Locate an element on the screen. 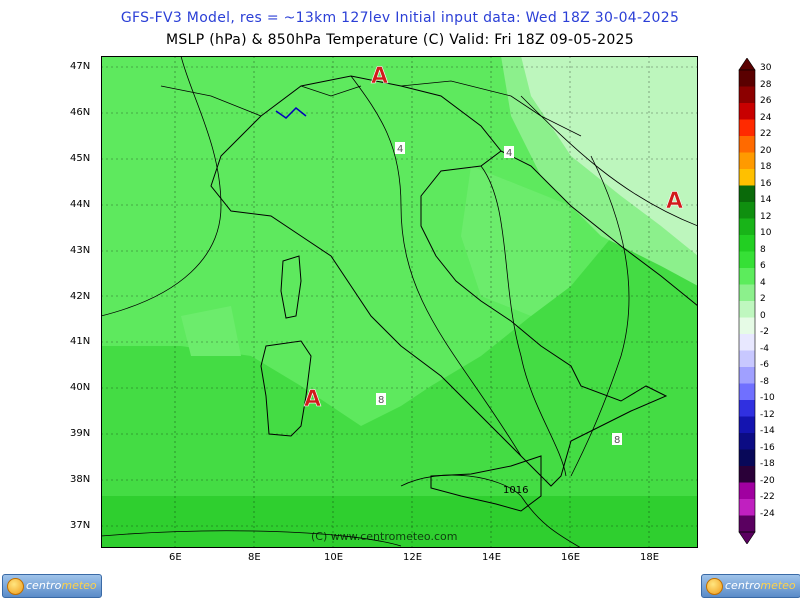 This screenshot has height=600, width=800. lat-label-37n: 37N is located at coordinates (80, 525).